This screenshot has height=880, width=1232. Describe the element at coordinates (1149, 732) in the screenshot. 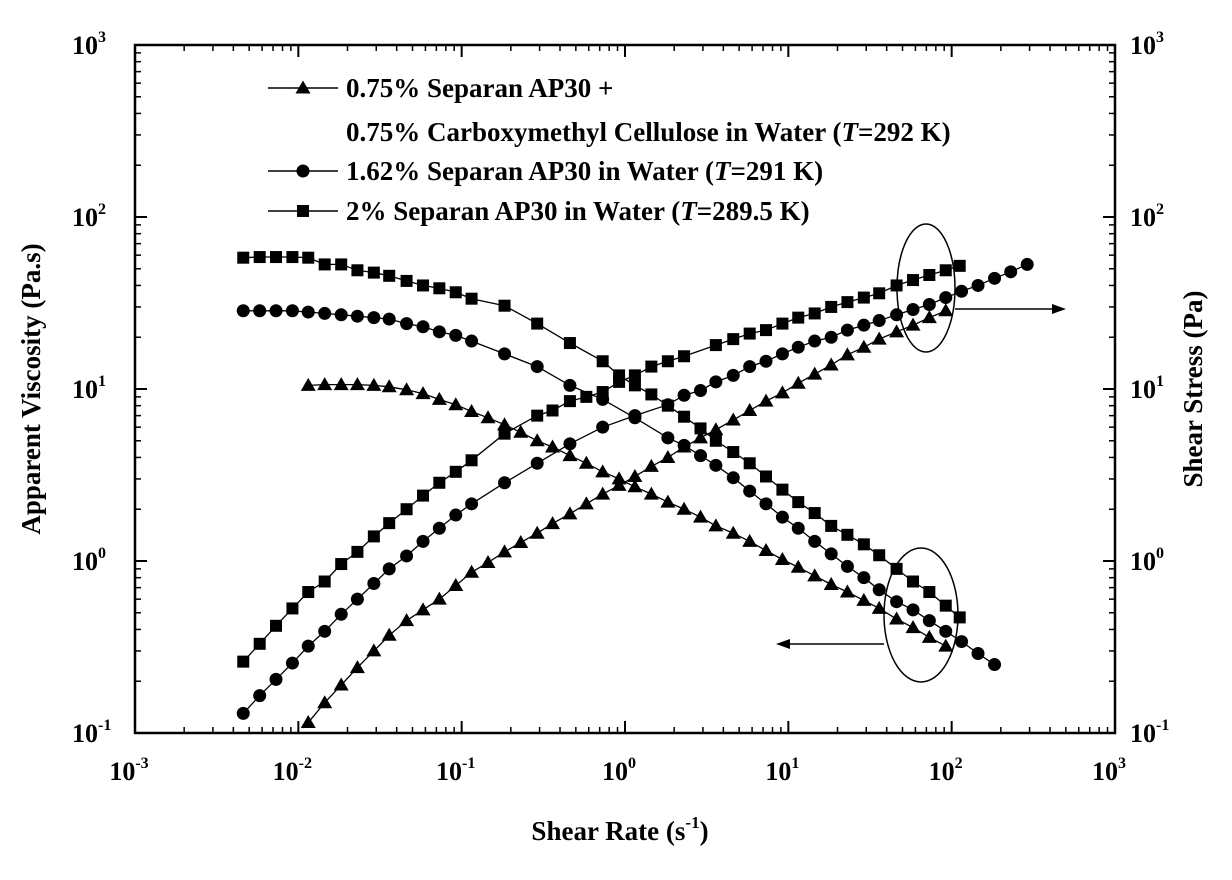

I see `y-right-tick-label: 10⁻¹` at that location.